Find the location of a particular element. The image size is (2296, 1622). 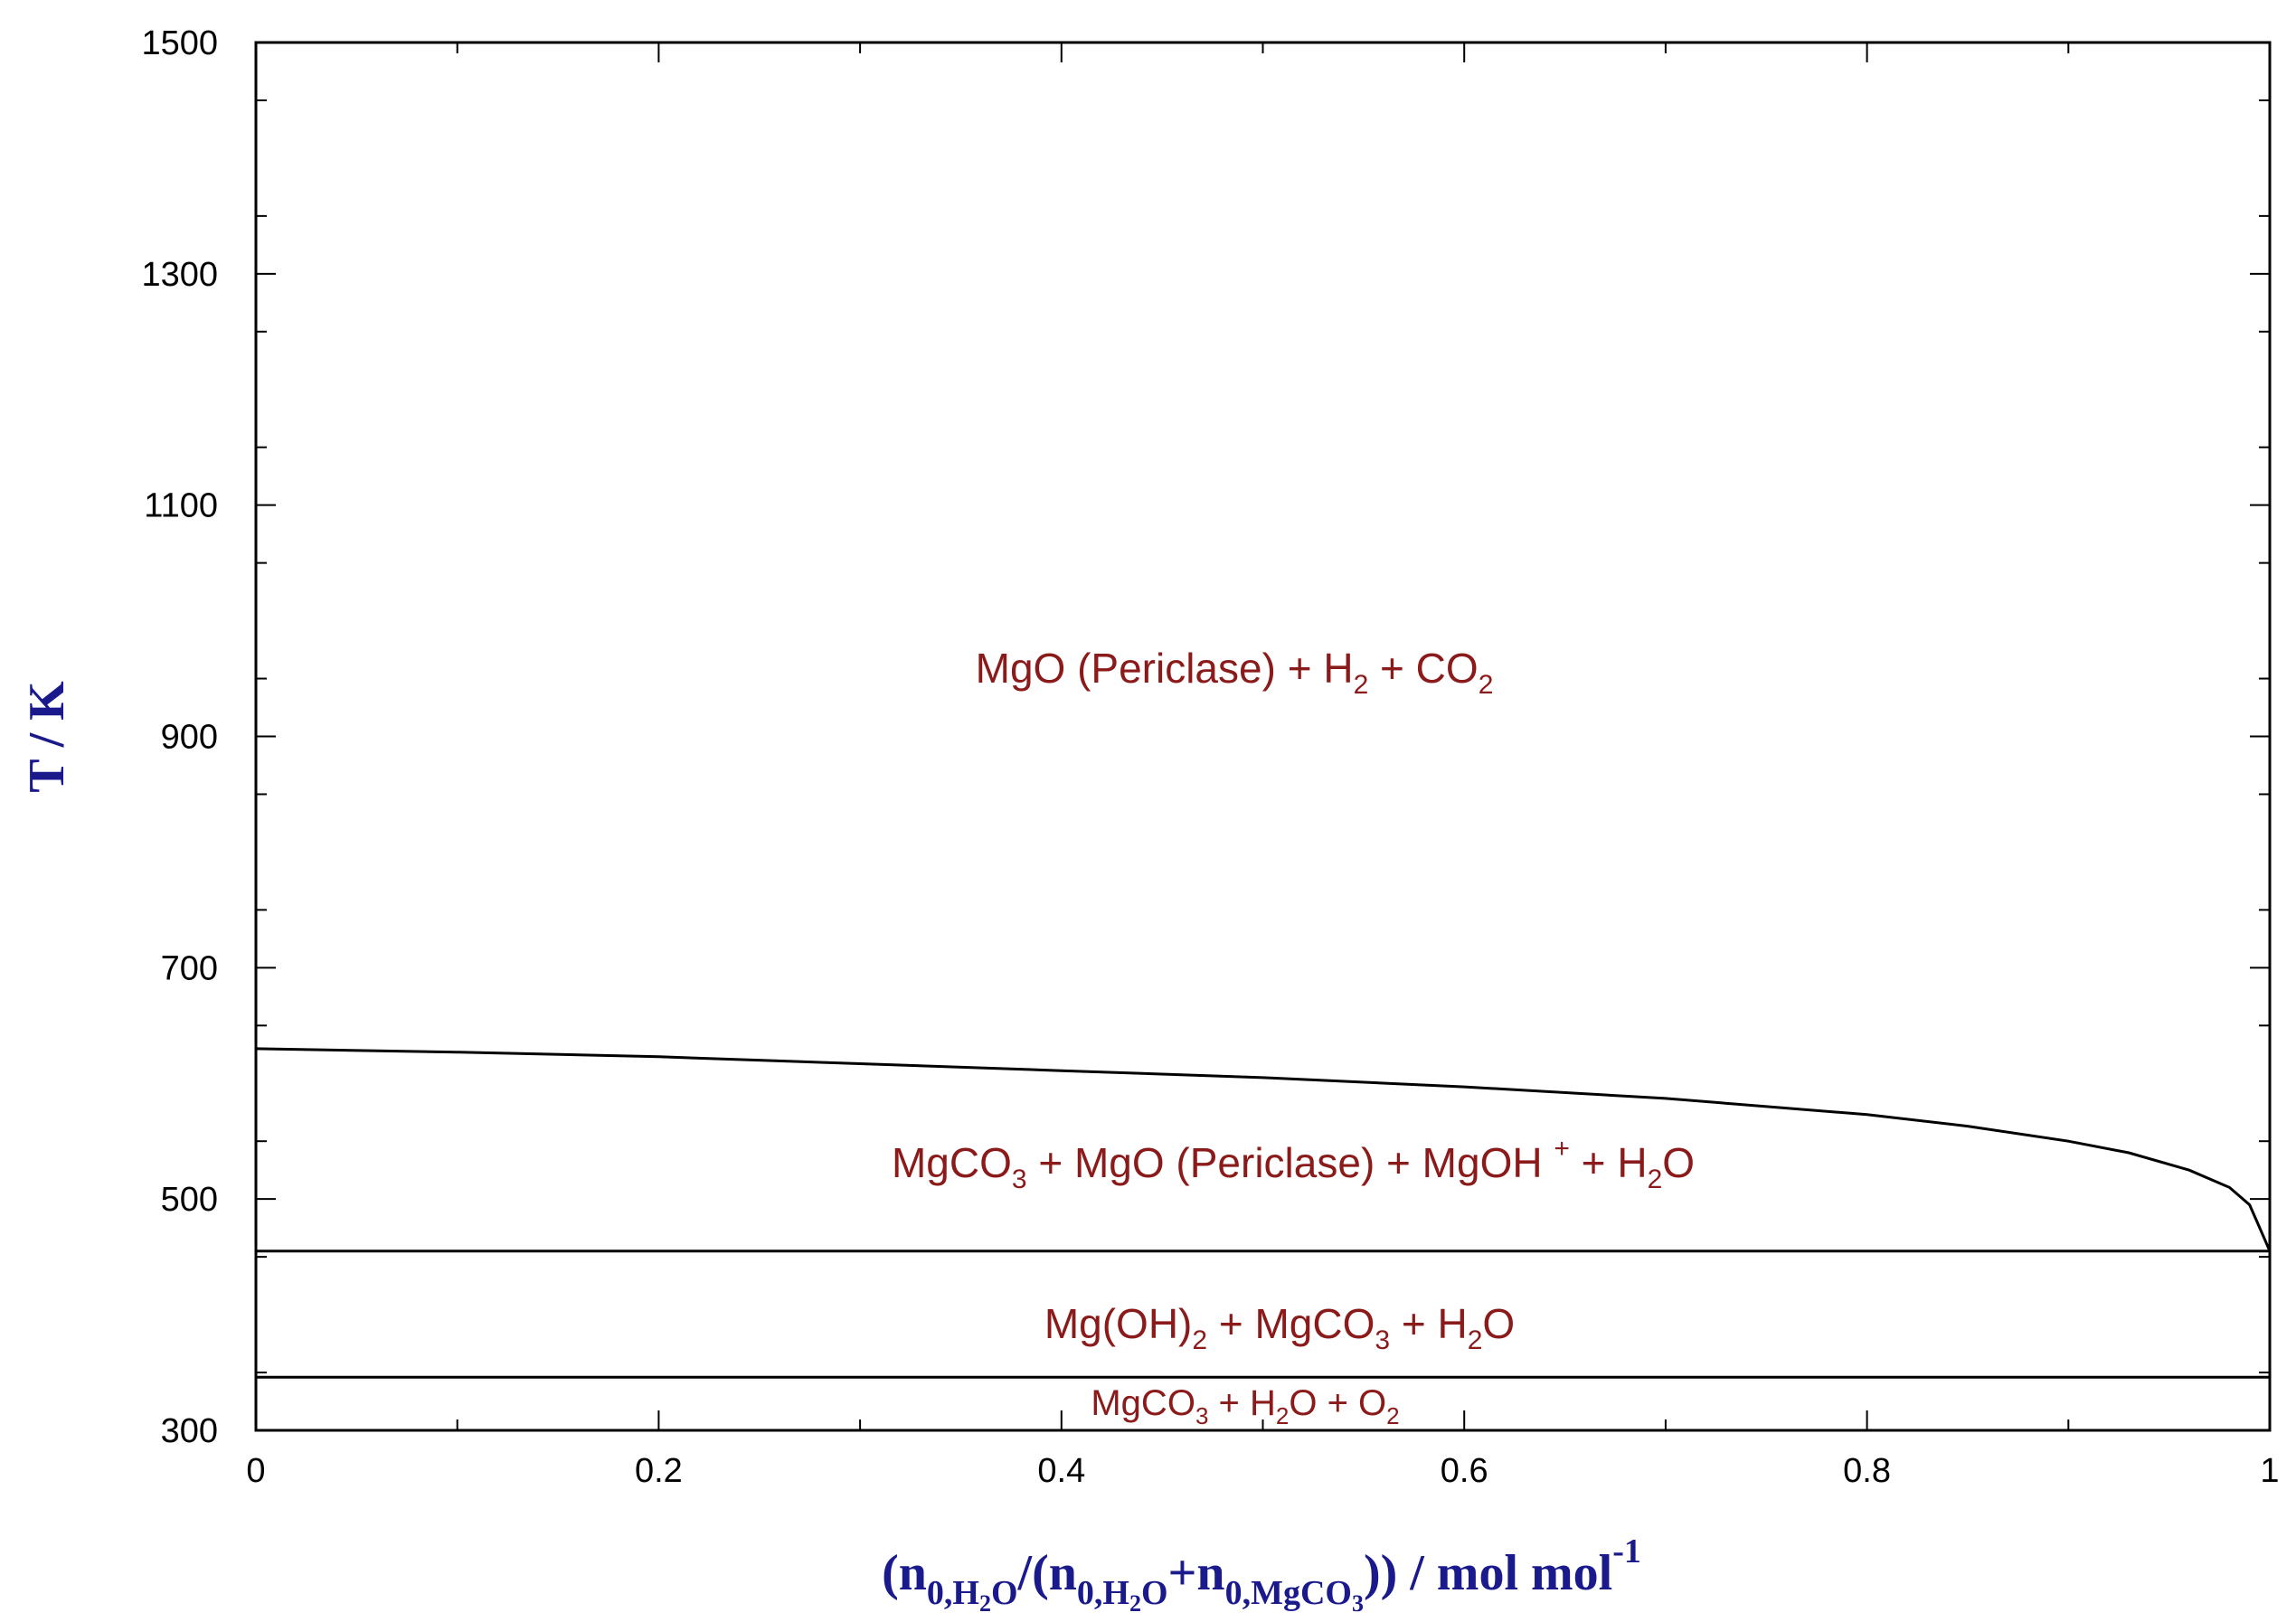

y-tick-labels: 300 500 700 900 1100 1300 1500 is located at coordinates (179, 737).